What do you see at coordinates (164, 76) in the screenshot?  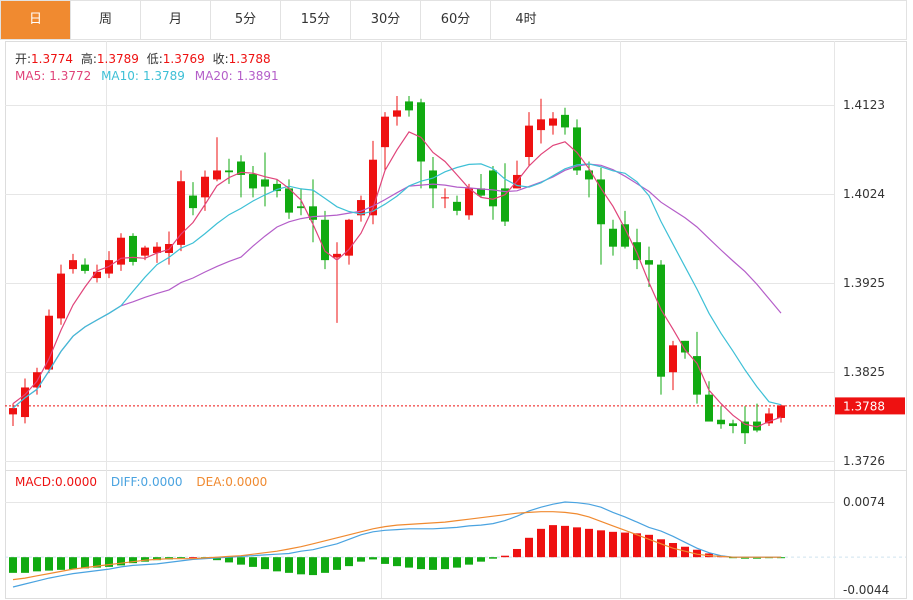 I see `ma10-value: 1.3789` at bounding box center [164, 76].